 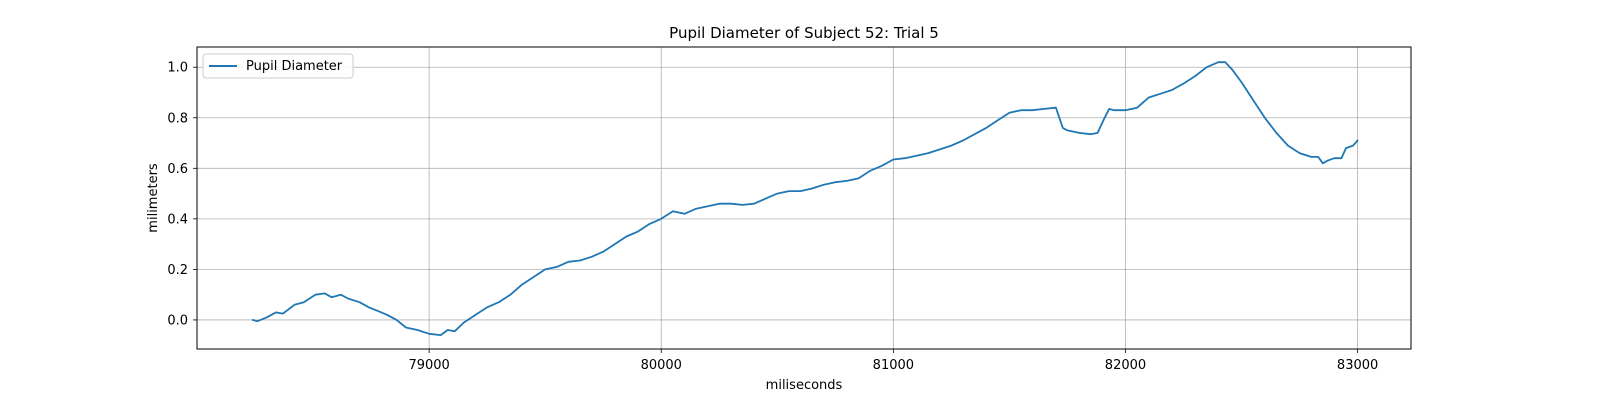 I want to click on y-tick-label: 0.0, so click(x=177, y=320).